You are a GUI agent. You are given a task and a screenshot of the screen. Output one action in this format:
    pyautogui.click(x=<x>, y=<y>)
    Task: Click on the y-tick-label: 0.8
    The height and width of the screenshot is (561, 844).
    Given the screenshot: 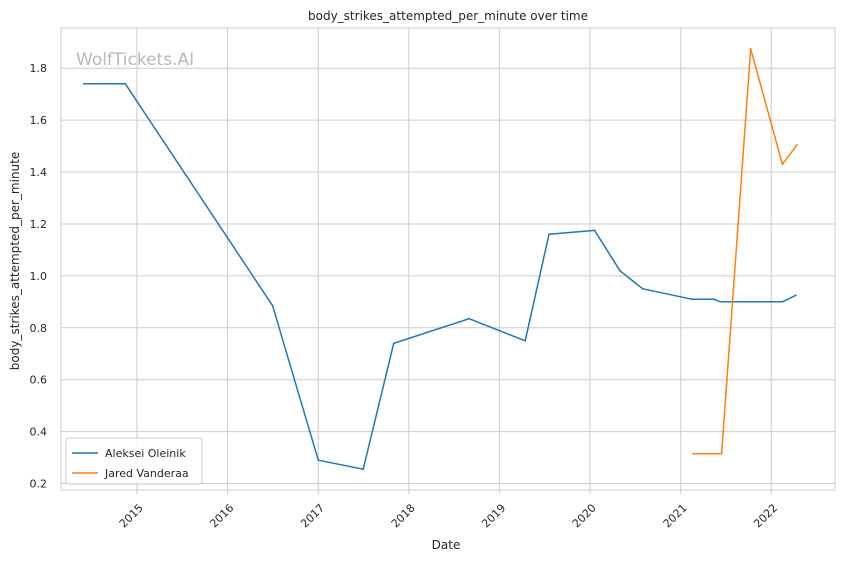 What is the action you would take?
    pyautogui.click(x=39, y=328)
    